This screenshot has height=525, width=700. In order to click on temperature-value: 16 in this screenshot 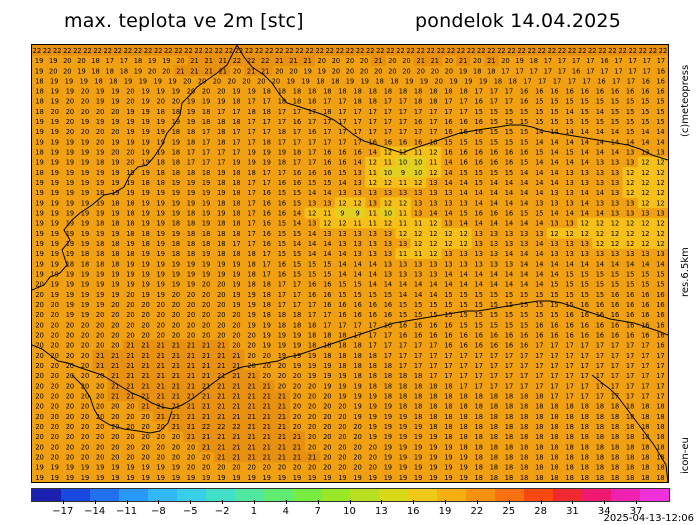, I will do `click(576, 71)`.